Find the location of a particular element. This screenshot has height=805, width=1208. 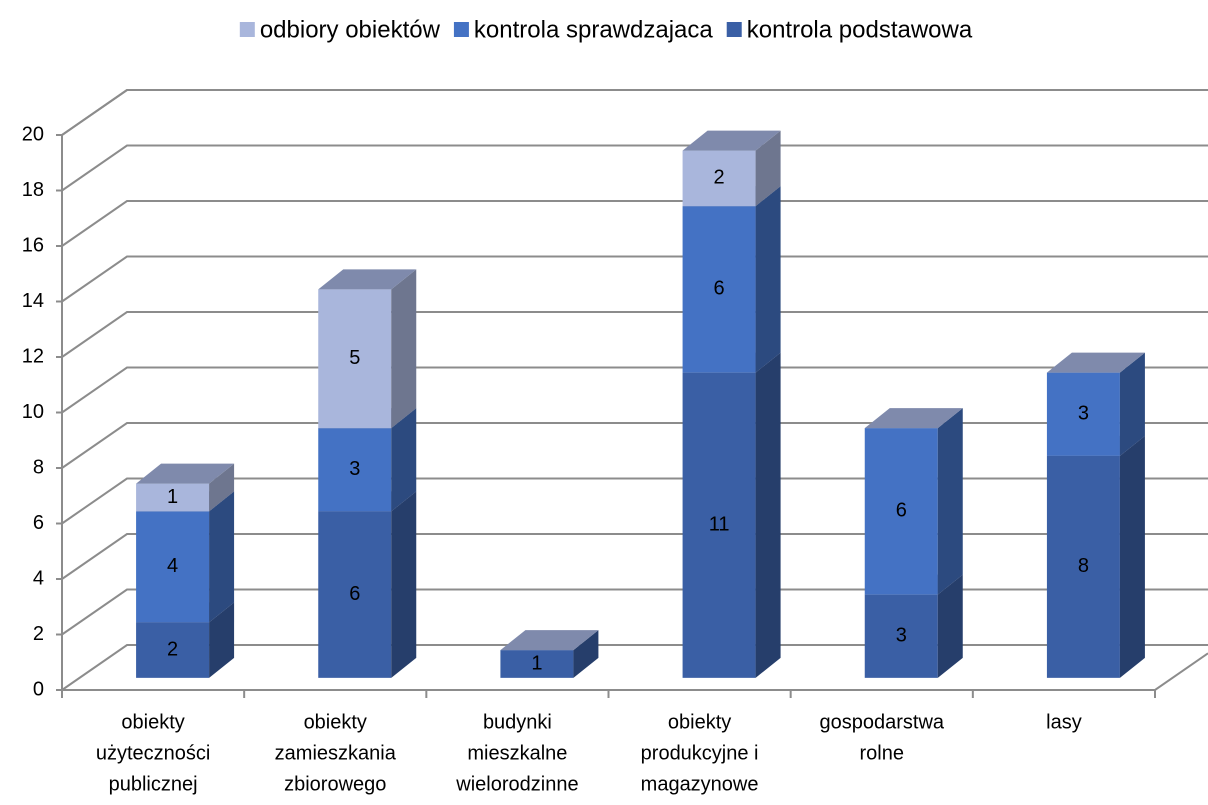

y-tick-label: 8 is located at coordinates (38, 467).